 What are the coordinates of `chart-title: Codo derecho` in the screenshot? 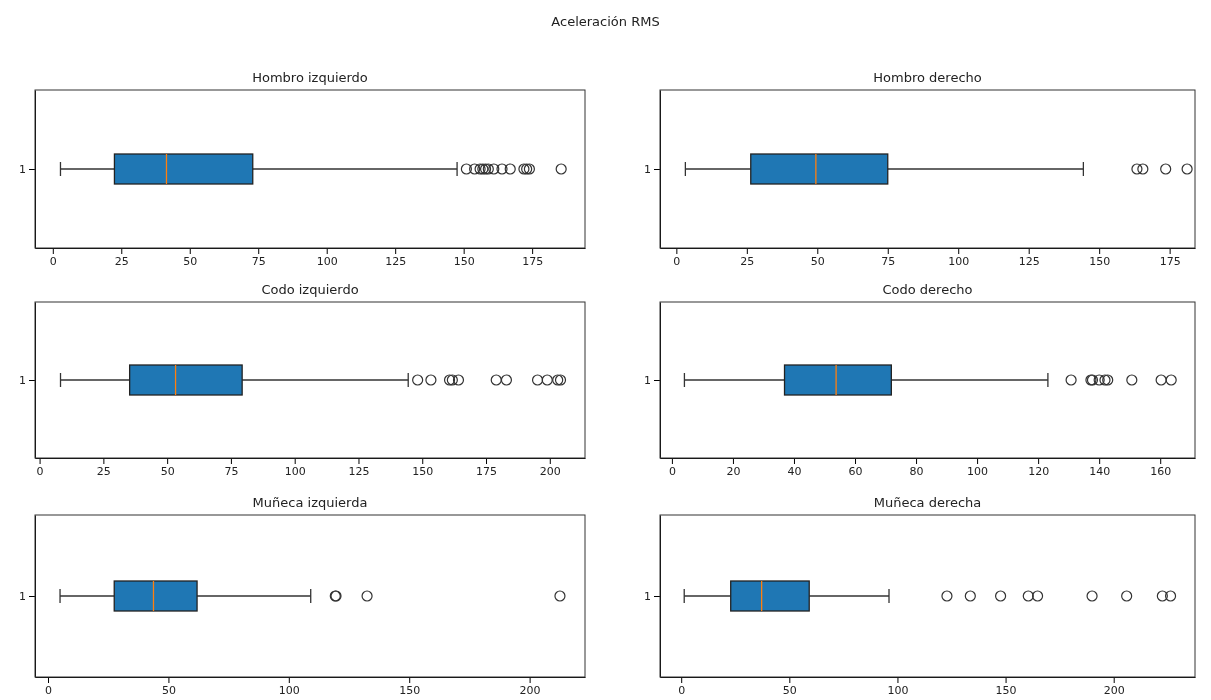 It's located at (927, 289).